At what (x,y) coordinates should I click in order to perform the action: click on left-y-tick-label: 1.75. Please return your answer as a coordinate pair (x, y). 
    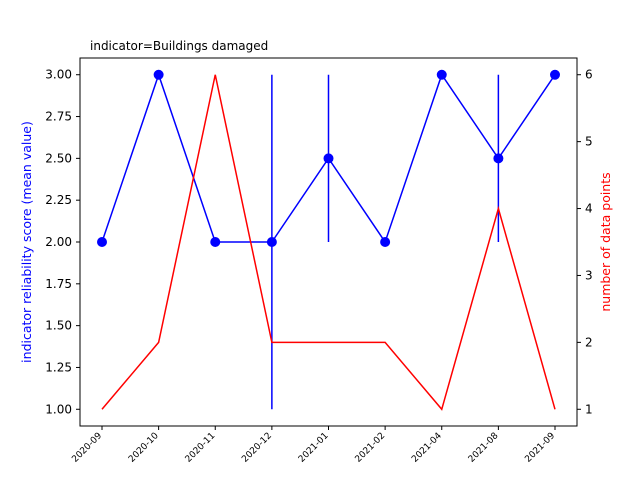
    Looking at the image, I should click on (58, 284).